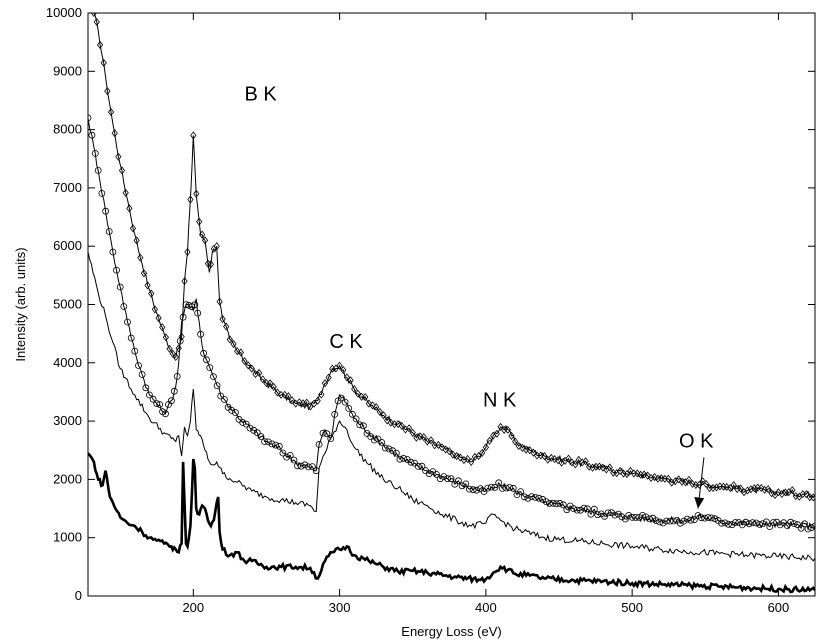 The height and width of the screenshot is (641, 816). What do you see at coordinates (67, 129) in the screenshot?
I see `y-tick-label: 8000` at bounding box center [67, 129].